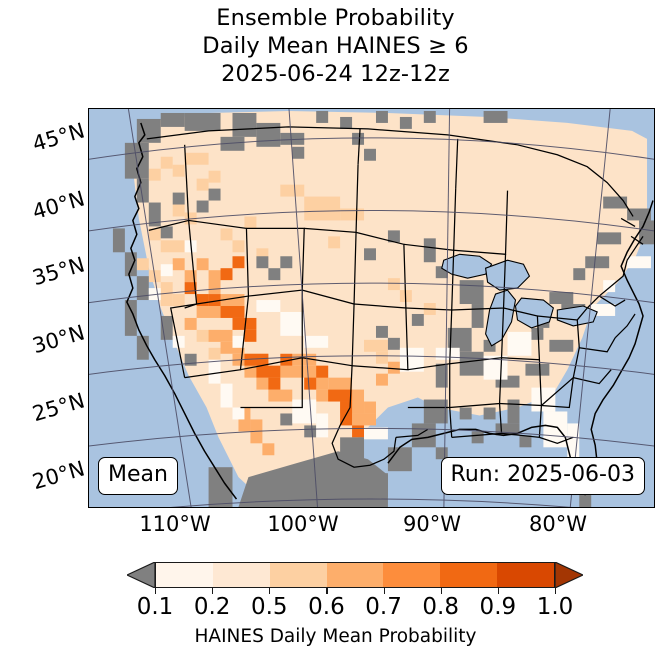 Image resolution: width=671 pixels, height=658 pixels. Describe the element at coordinates (269, 607) in the screenshot. I see `colorbar-tick-label-2: 0.5` at that location.